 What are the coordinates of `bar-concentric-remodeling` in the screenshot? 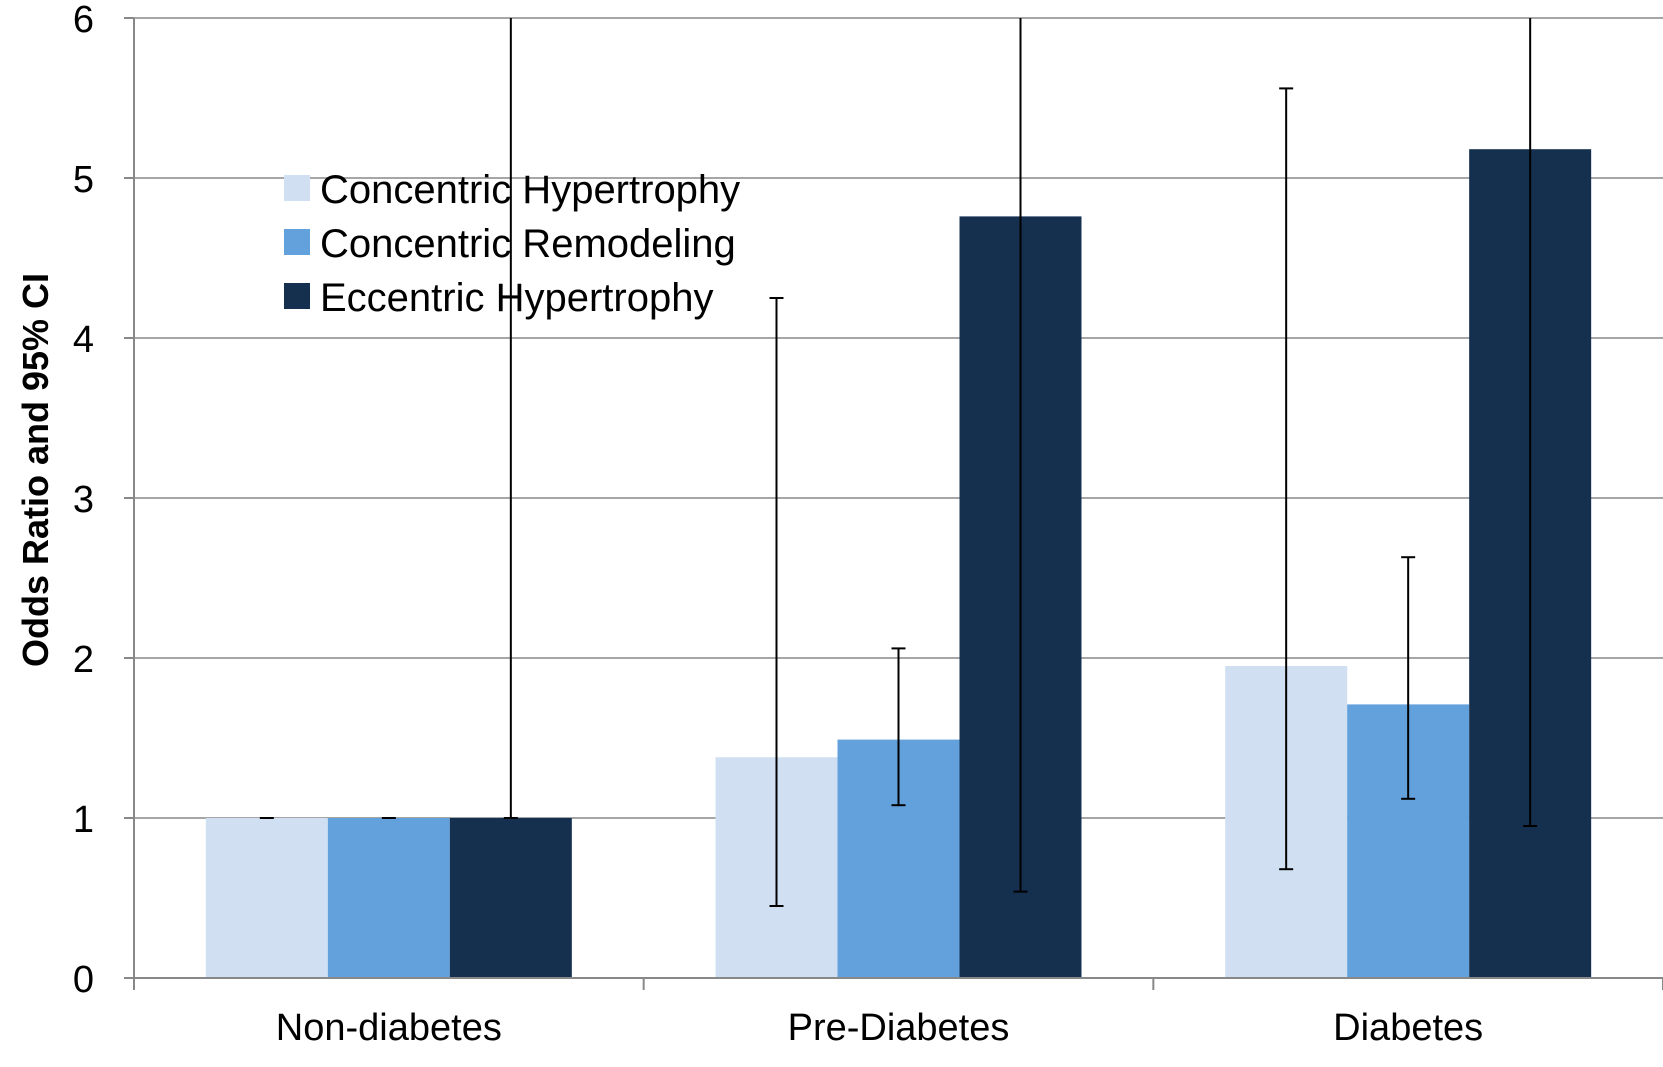 It's located at (388, 898).